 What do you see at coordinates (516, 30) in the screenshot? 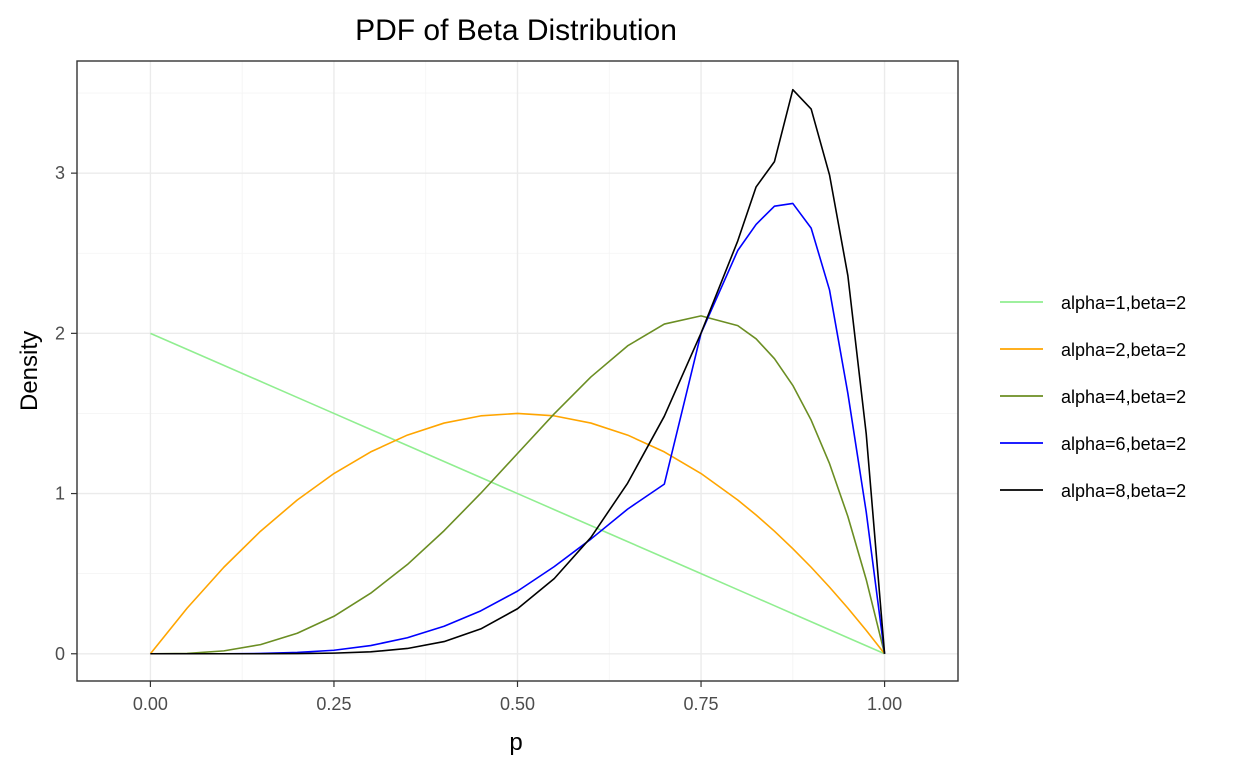
I see `chart-title: PDF of Beta Distribution` at bounding box center [516, 30].